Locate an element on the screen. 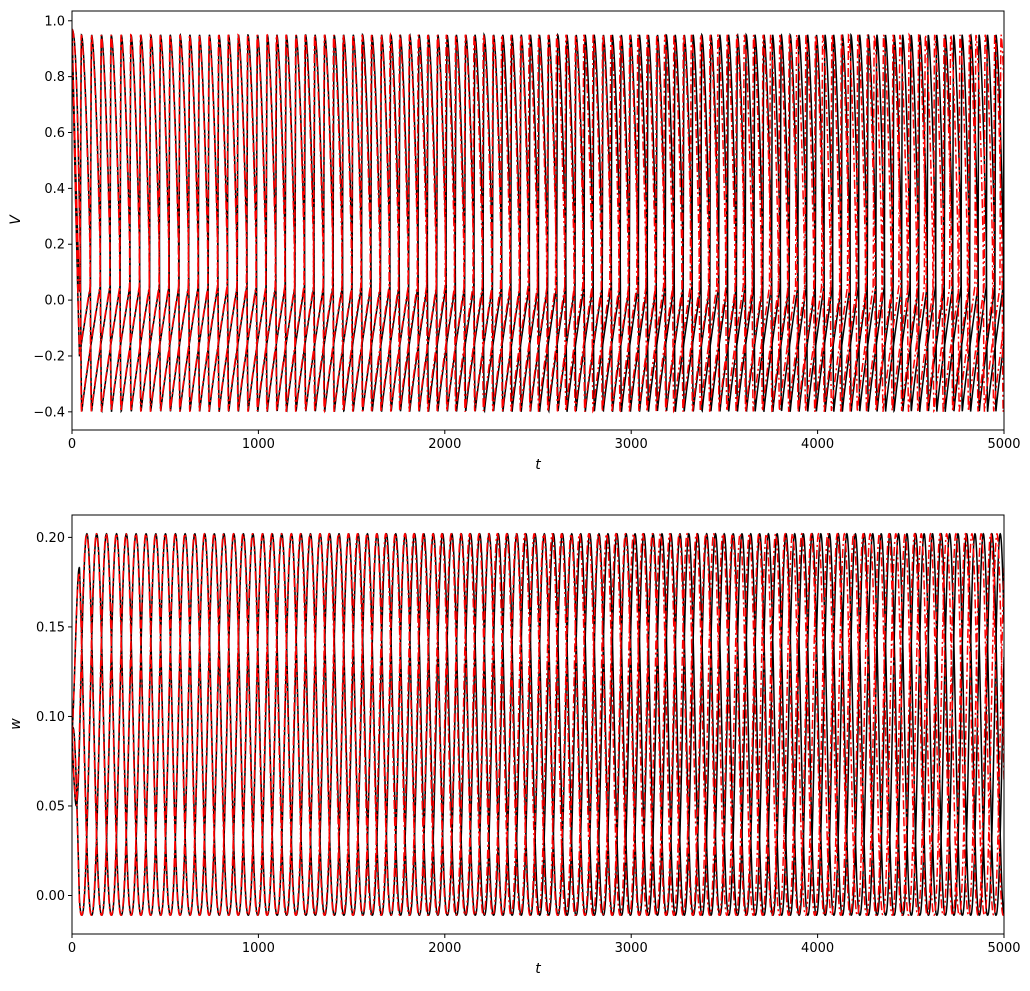 The height and width of the screenshot is (991, 1030). v-x-tick-label: 2000 is located at coordinates (444, 444).